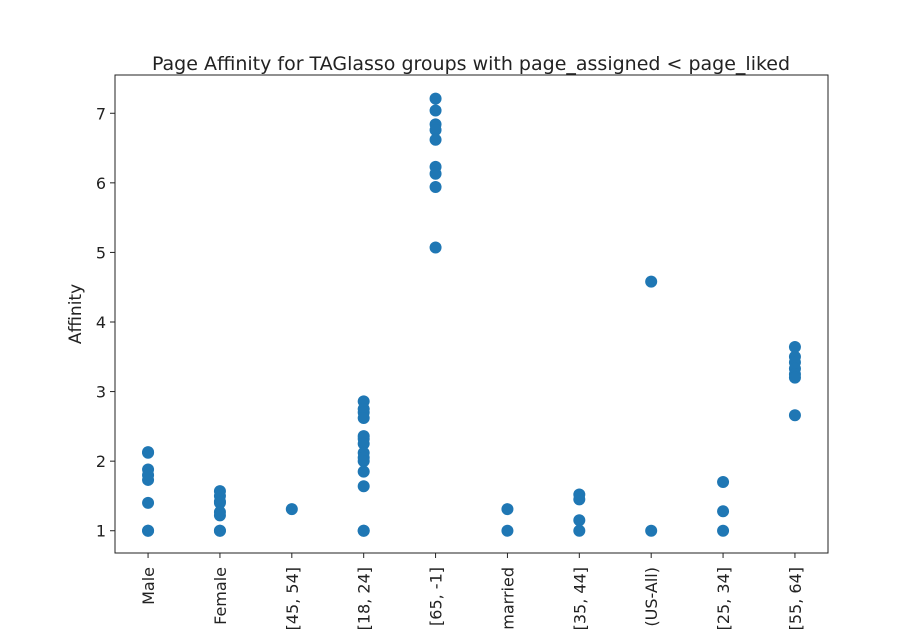 This screenshot has height=633, width=921. What do you see at coordinates (579, 598) in the screenshot?
I see `x-tick-label: [35, 44]` at bounding box center [579, 598].